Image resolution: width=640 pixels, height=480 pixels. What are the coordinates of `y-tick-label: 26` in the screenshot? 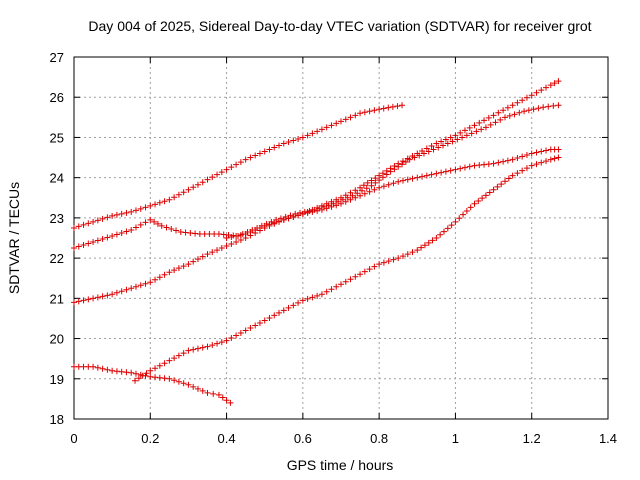 It's located at (57, 97).